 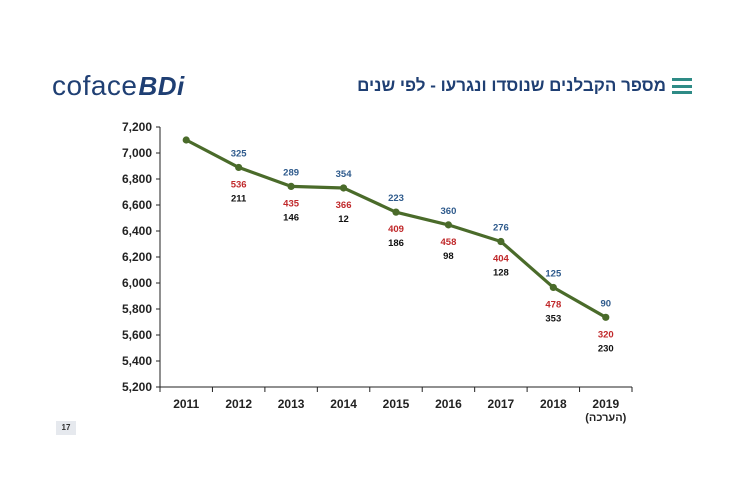 I want to click on x-tick-label: 2016, so click(x=448, y=404).